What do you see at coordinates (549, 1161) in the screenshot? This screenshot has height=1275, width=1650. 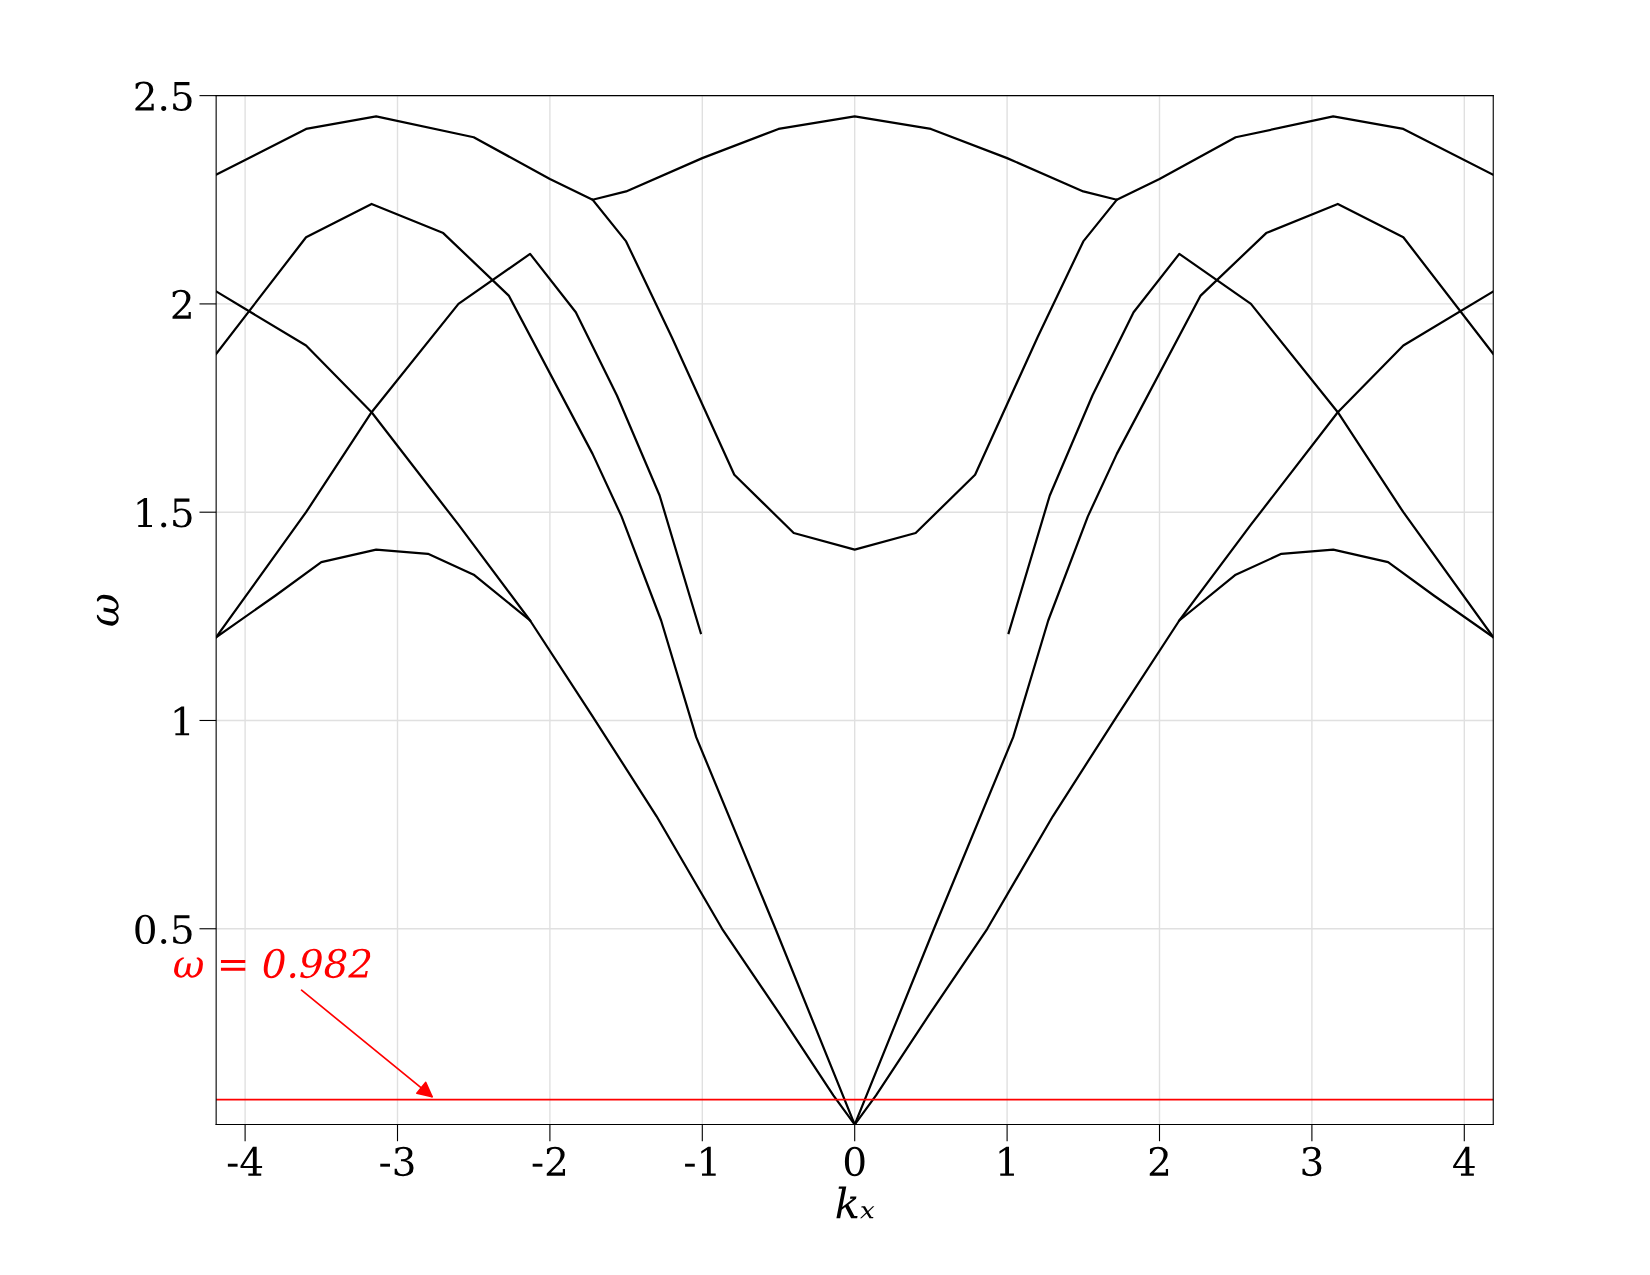 I see `x-tick-label: -2` at bounding box center [549, 1161].